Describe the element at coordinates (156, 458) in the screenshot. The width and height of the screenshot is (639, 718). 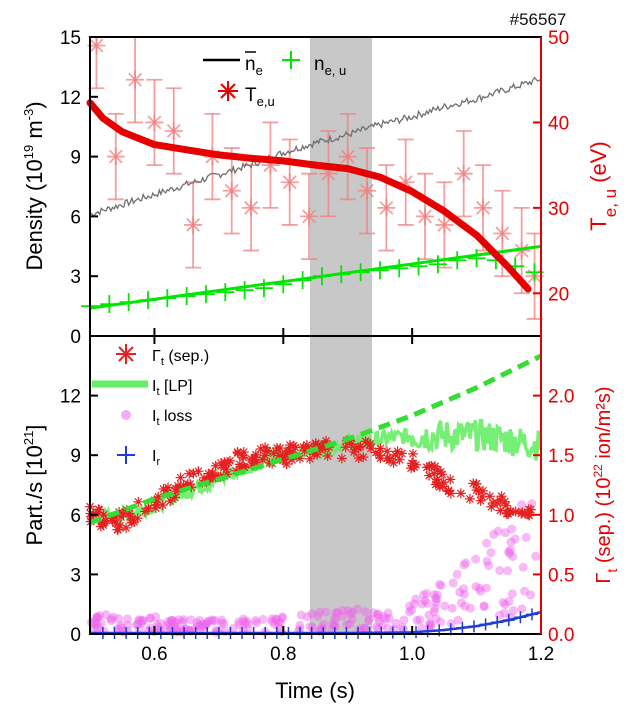
I see `legend-ir-label: Ir` at that location.